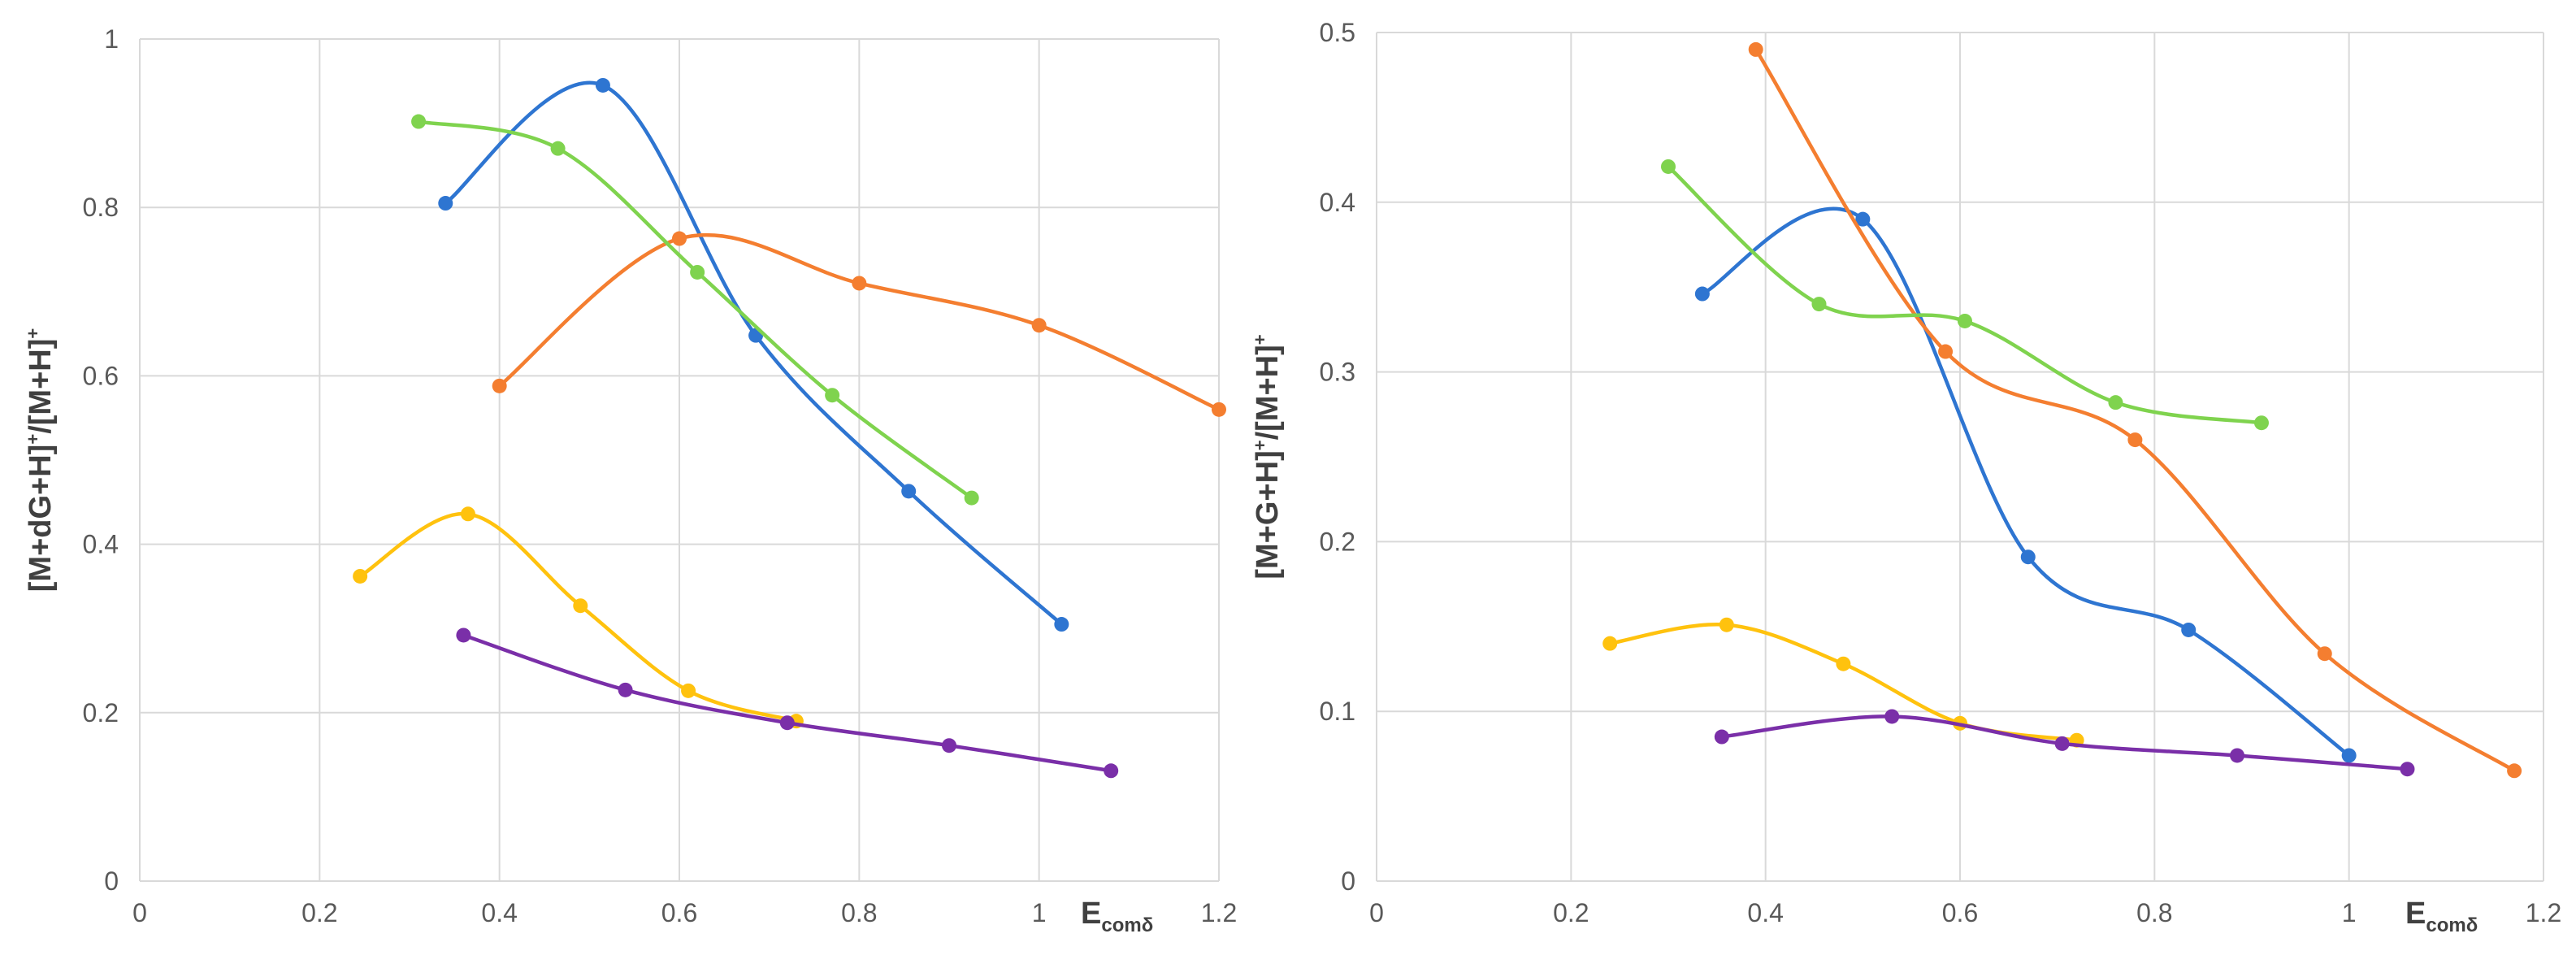  What do you see at coordinates (1338, 711) in the screenshot?
I see `y-tick-label: 0.1` at bounding box center [1338, 711].